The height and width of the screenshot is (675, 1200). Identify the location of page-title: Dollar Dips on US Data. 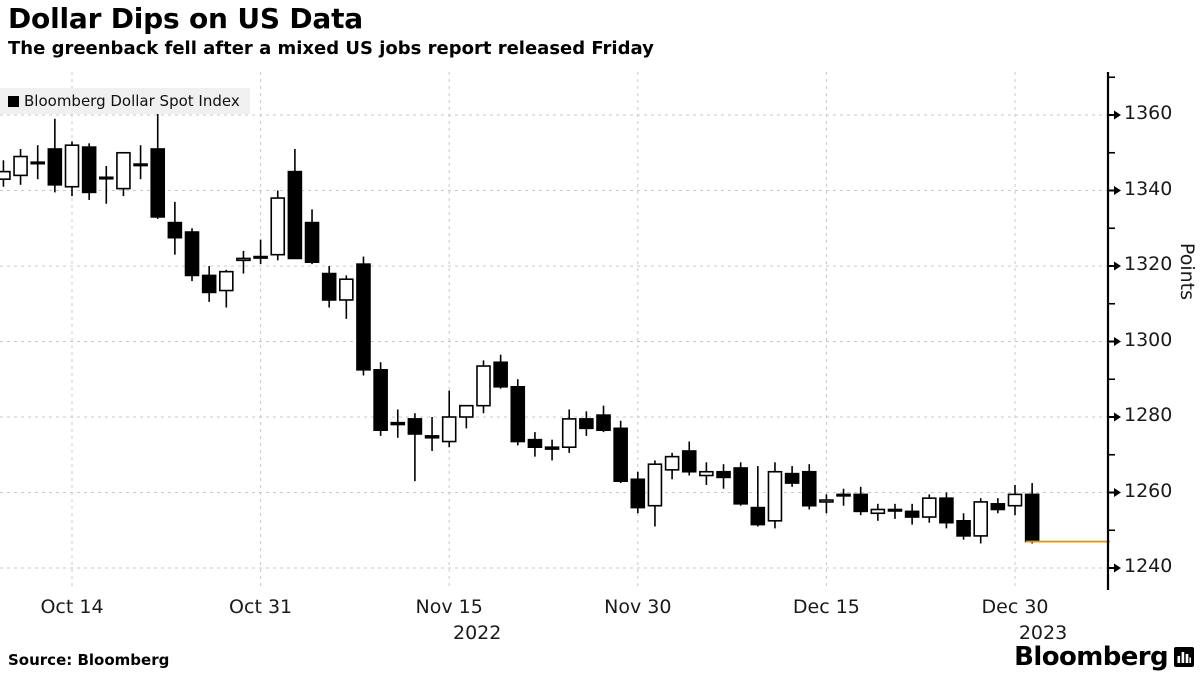
(186, 18).